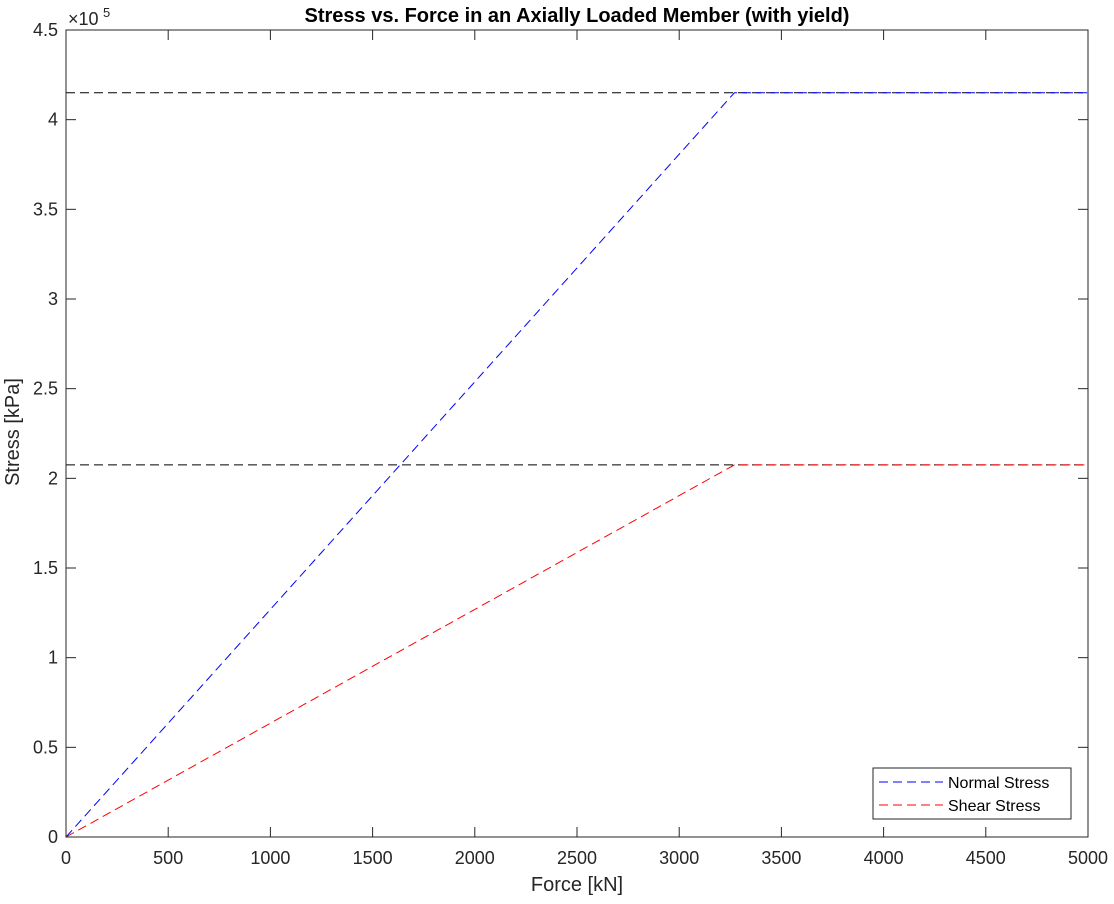  What do you see at coordinates (998, 783) in the screenshot?
I see `legend-label-1: Normal Stress` at bounding box center [998, 783].